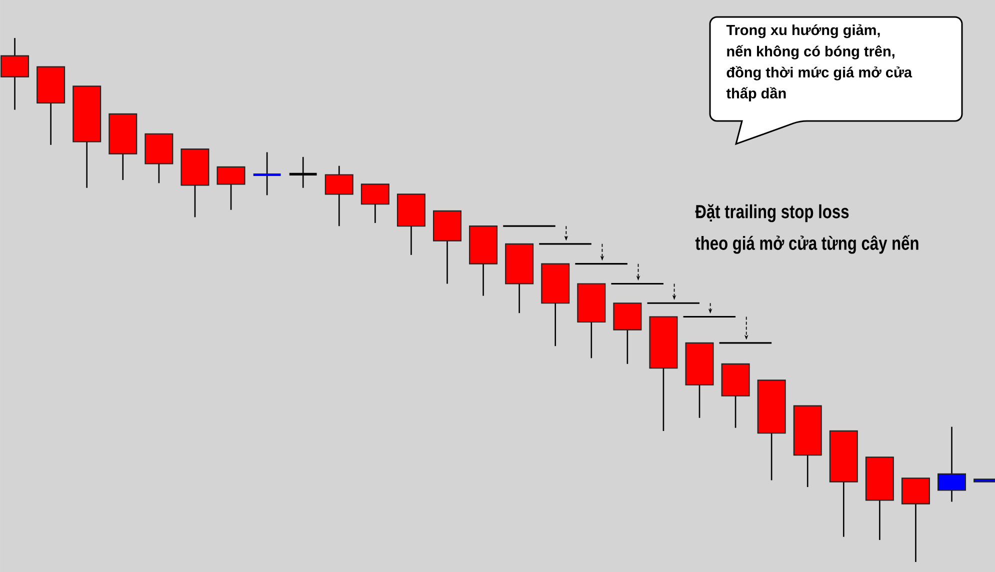  Describe the element at coordinates (803, 31) in the screenshot. I see `annotation: Trong xu hướng giảm,` at that location.